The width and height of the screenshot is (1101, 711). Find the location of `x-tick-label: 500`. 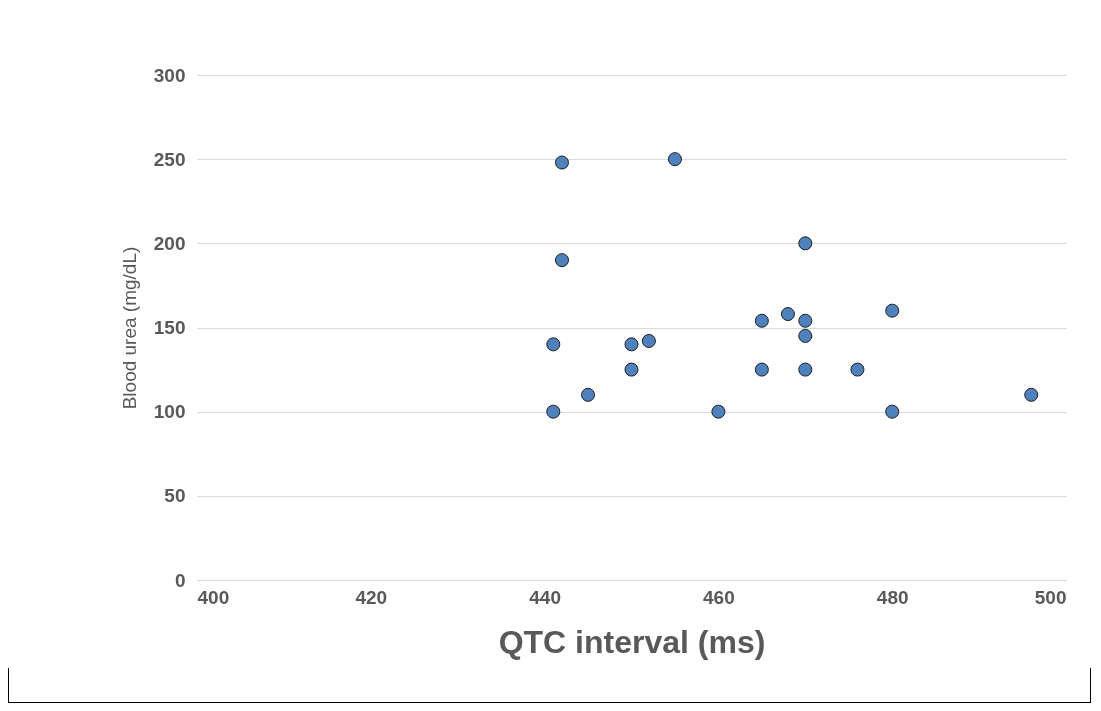

x-tick-label: 500 is located at coordinates (1050, 597).